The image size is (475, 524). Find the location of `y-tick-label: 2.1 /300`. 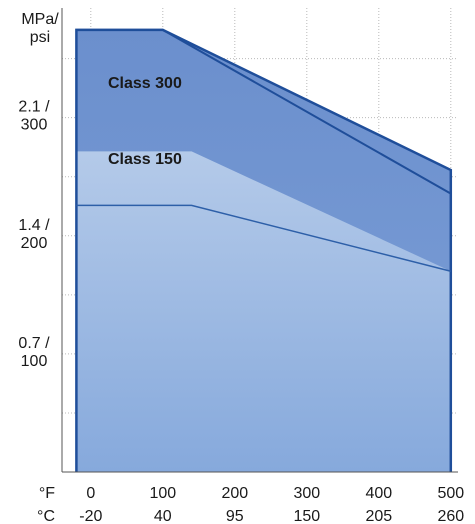

y-tick-label: 2.1 /300 is located at coordinates (34, 116).